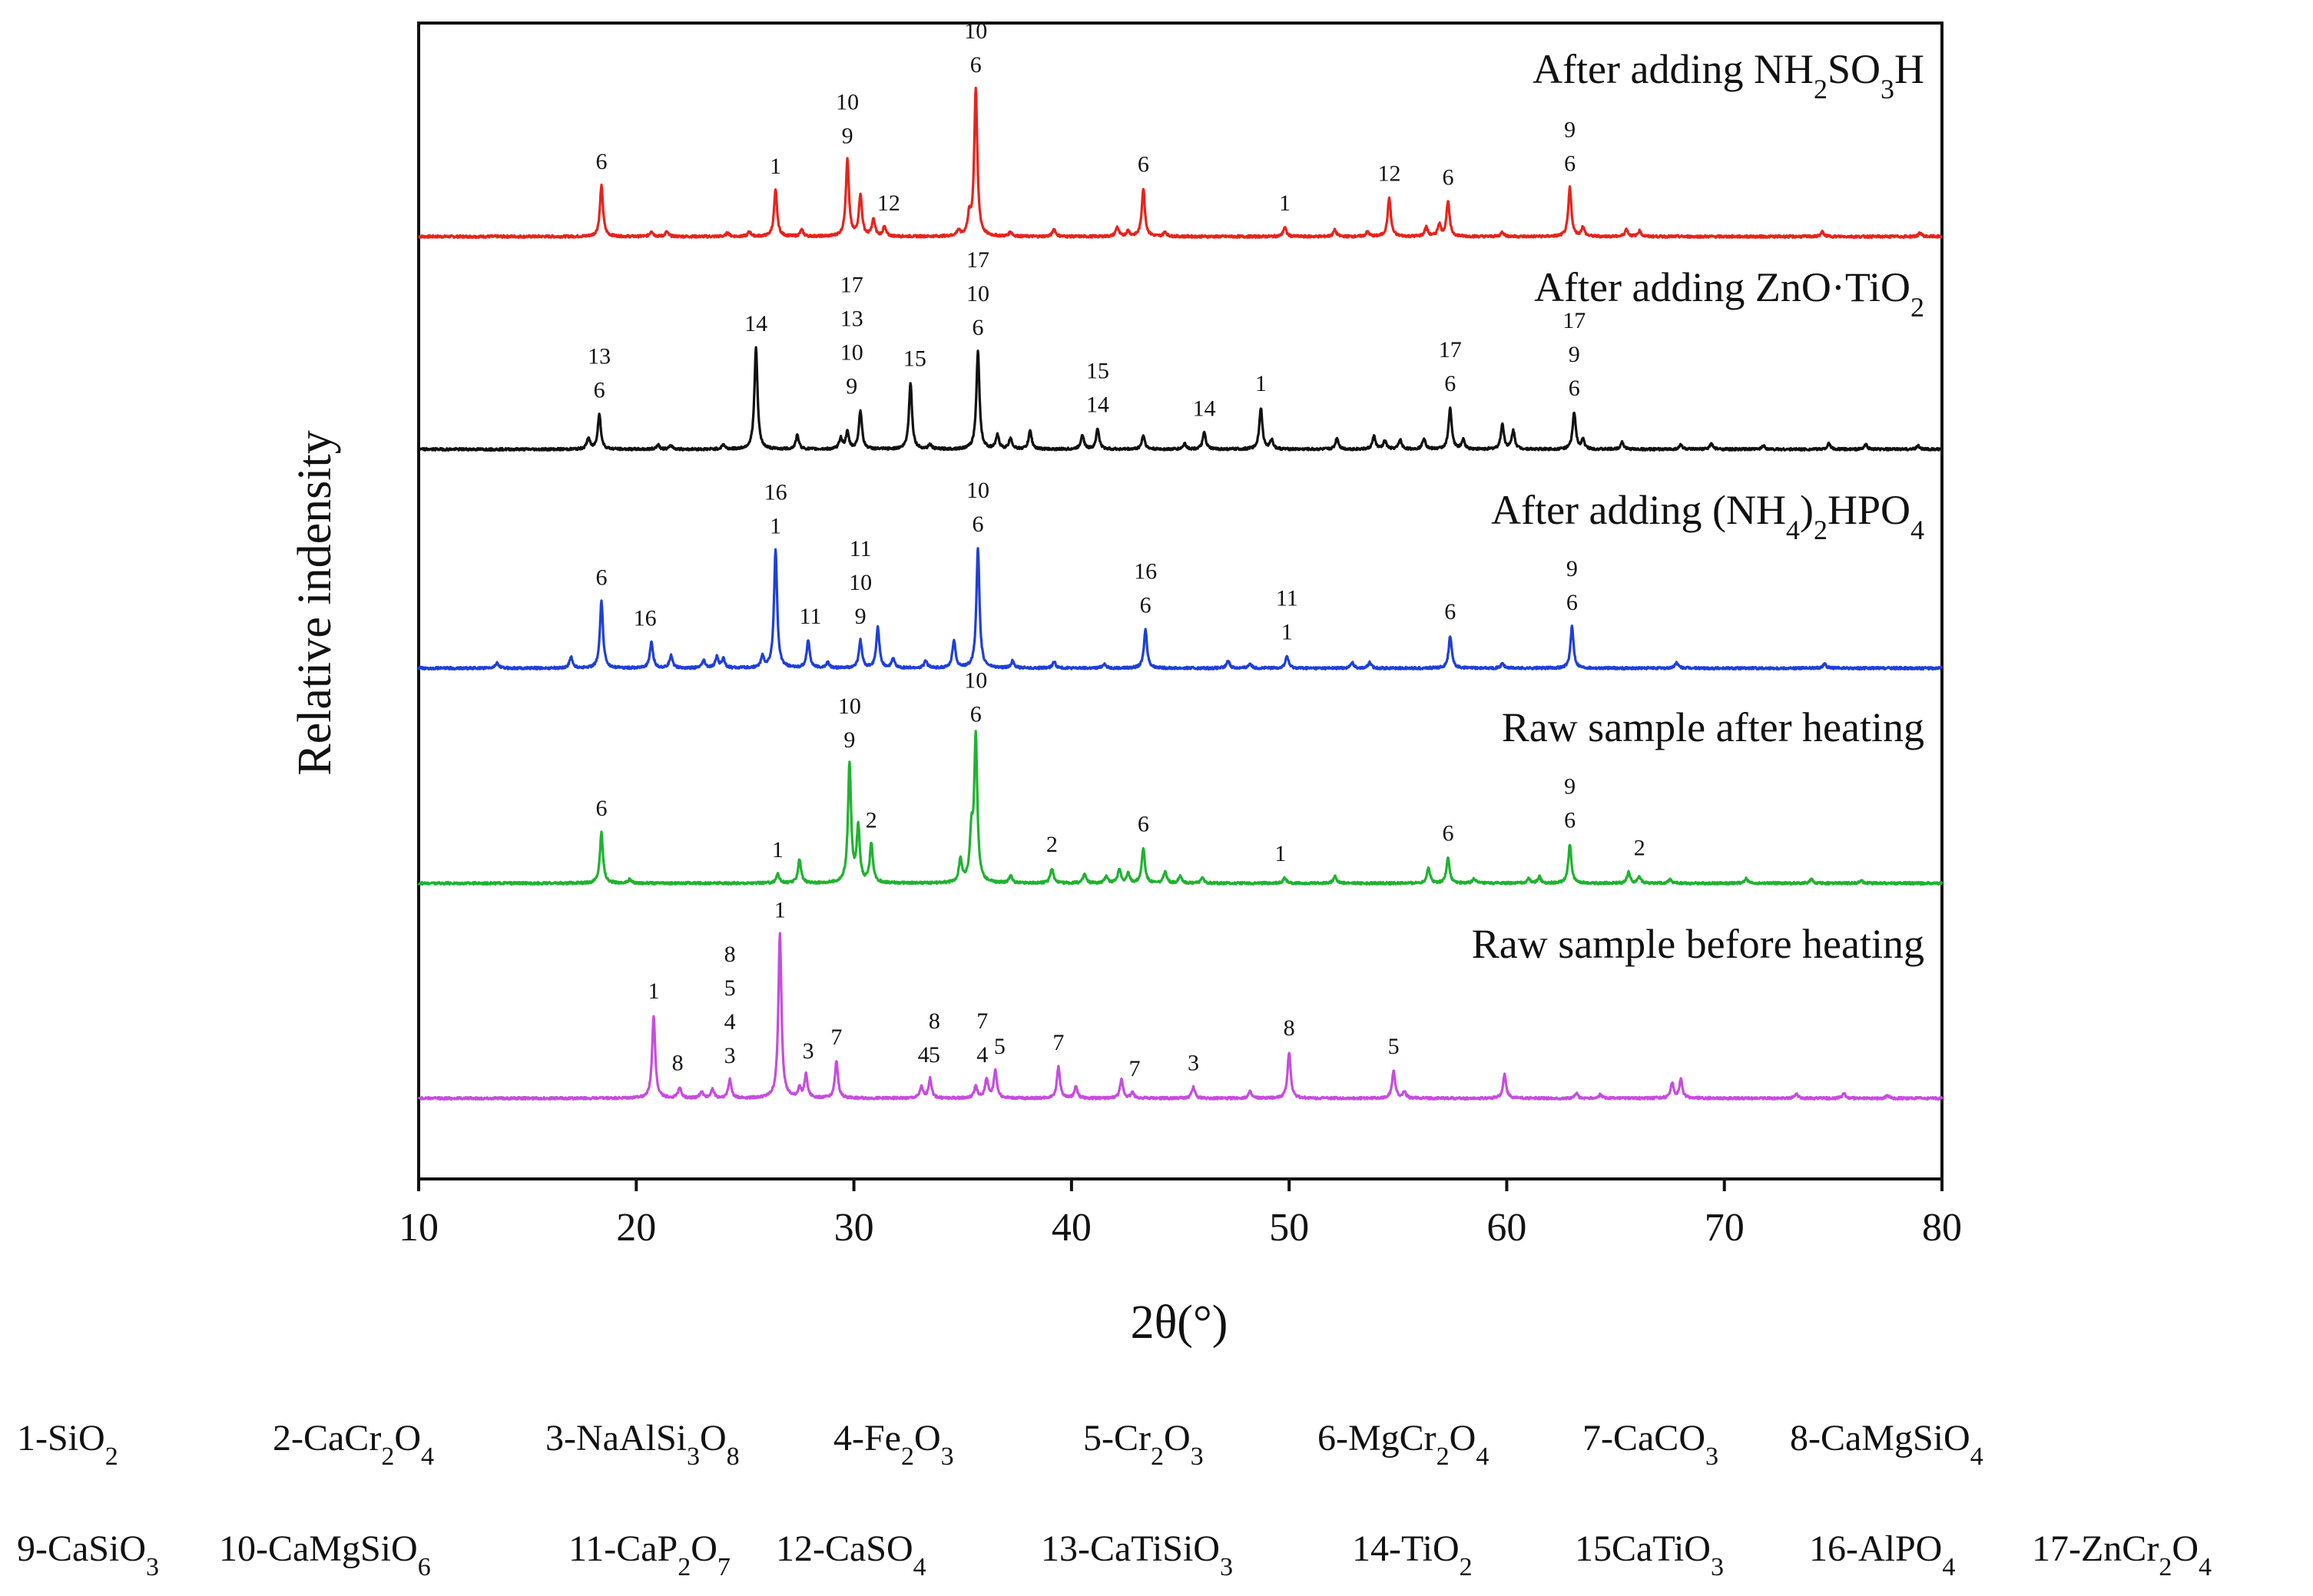 This screenshot has width=2313, height=1596. I want to click on legend-item: 7-CaCO3, so click(1650, 1444).